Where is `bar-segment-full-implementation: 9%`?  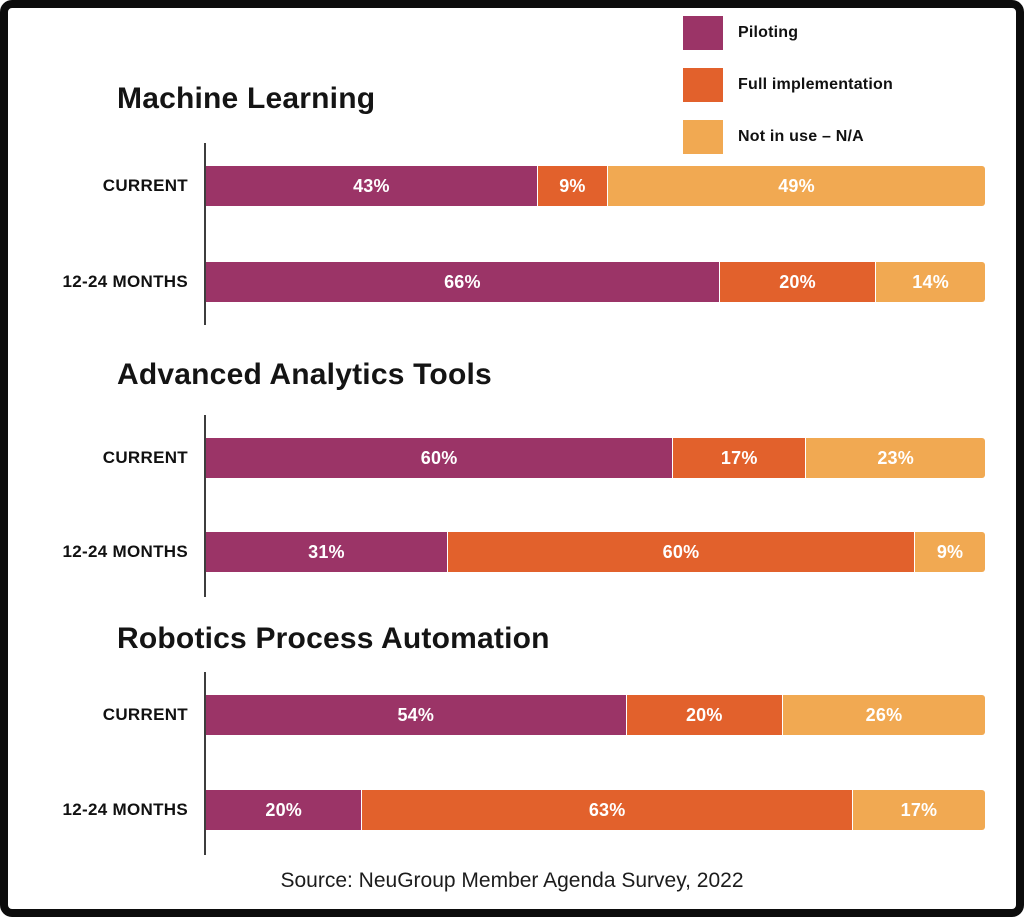 bar-segment-full-implementation: 9% is located at coordinates (572, 186).